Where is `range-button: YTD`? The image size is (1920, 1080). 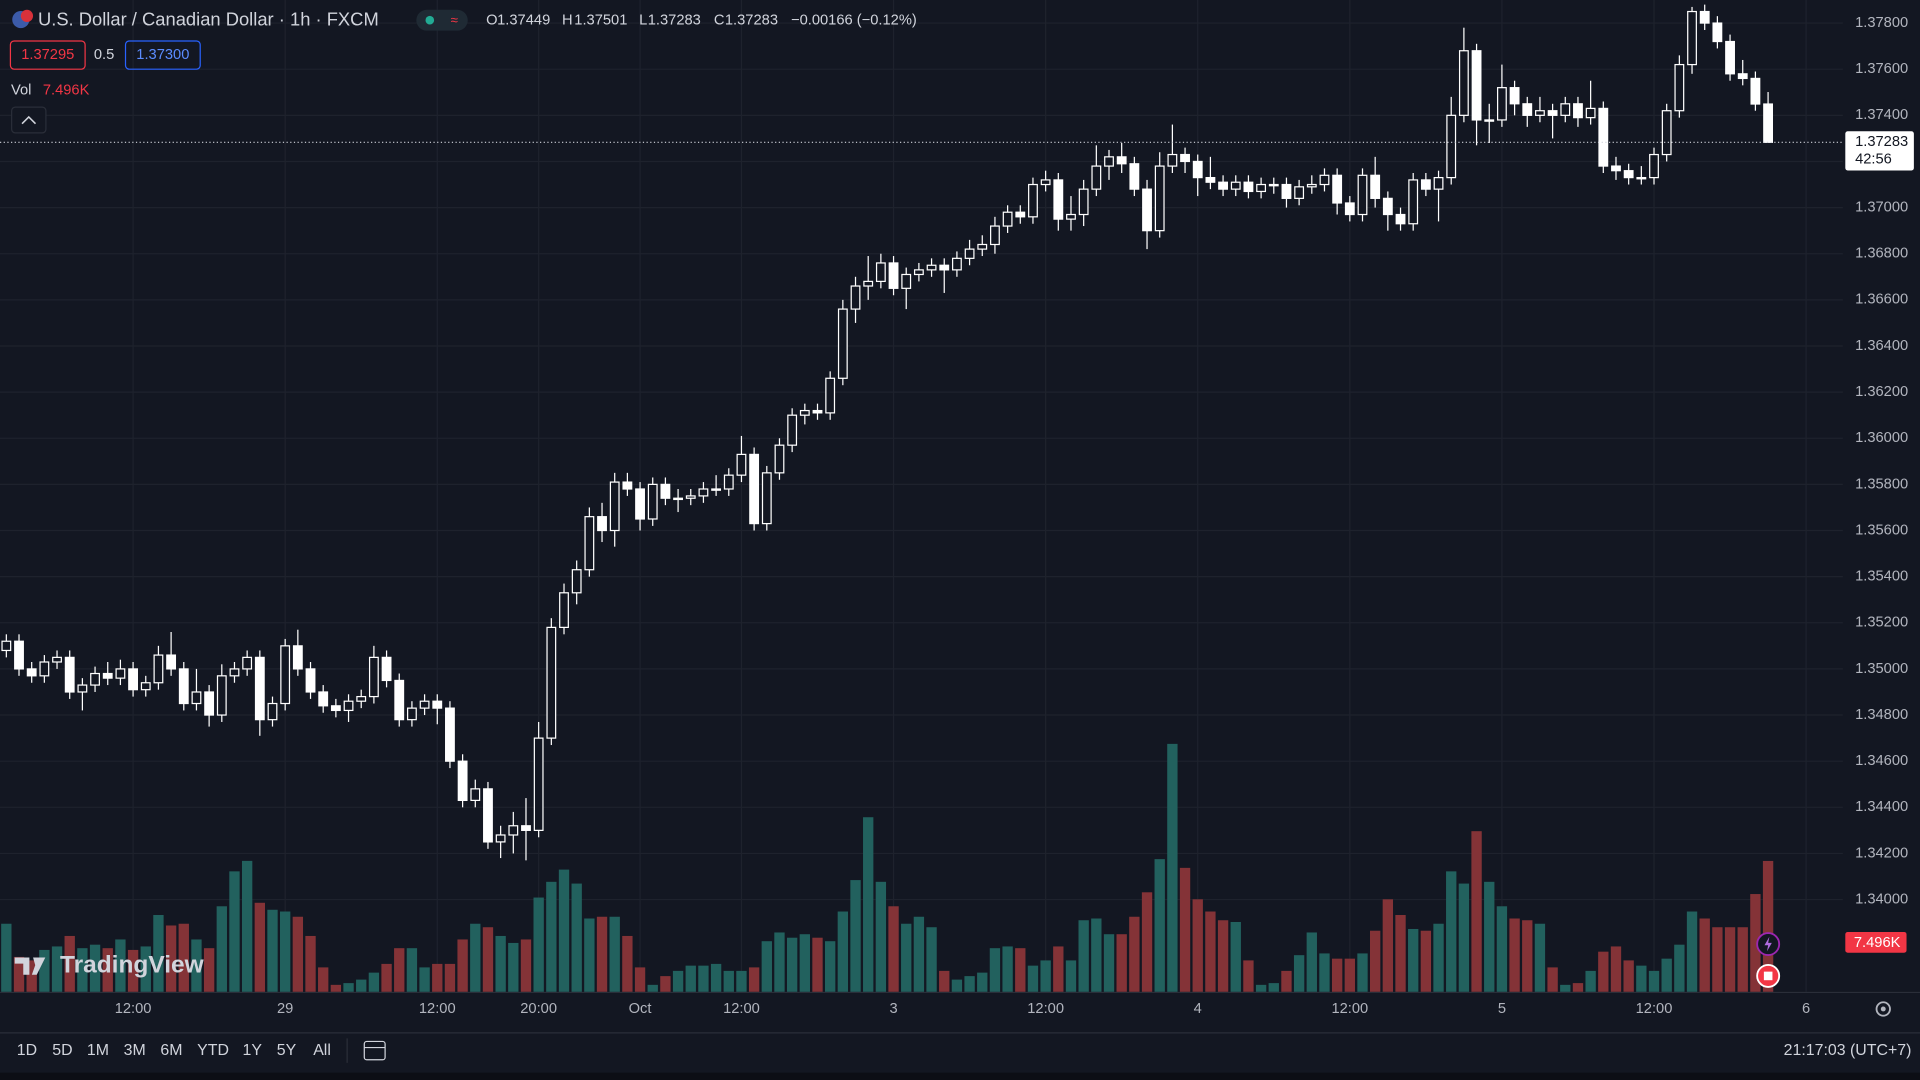
range-button: YTD is located at coordinates (213, 1050).